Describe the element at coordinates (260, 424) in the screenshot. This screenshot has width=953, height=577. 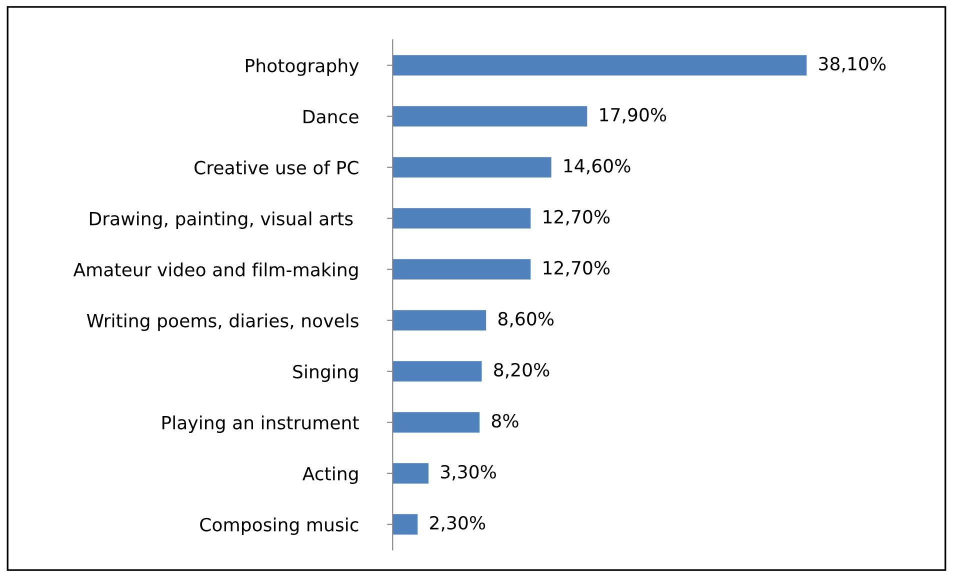
I see `y-tick-label: Playing an instrument` at that location.